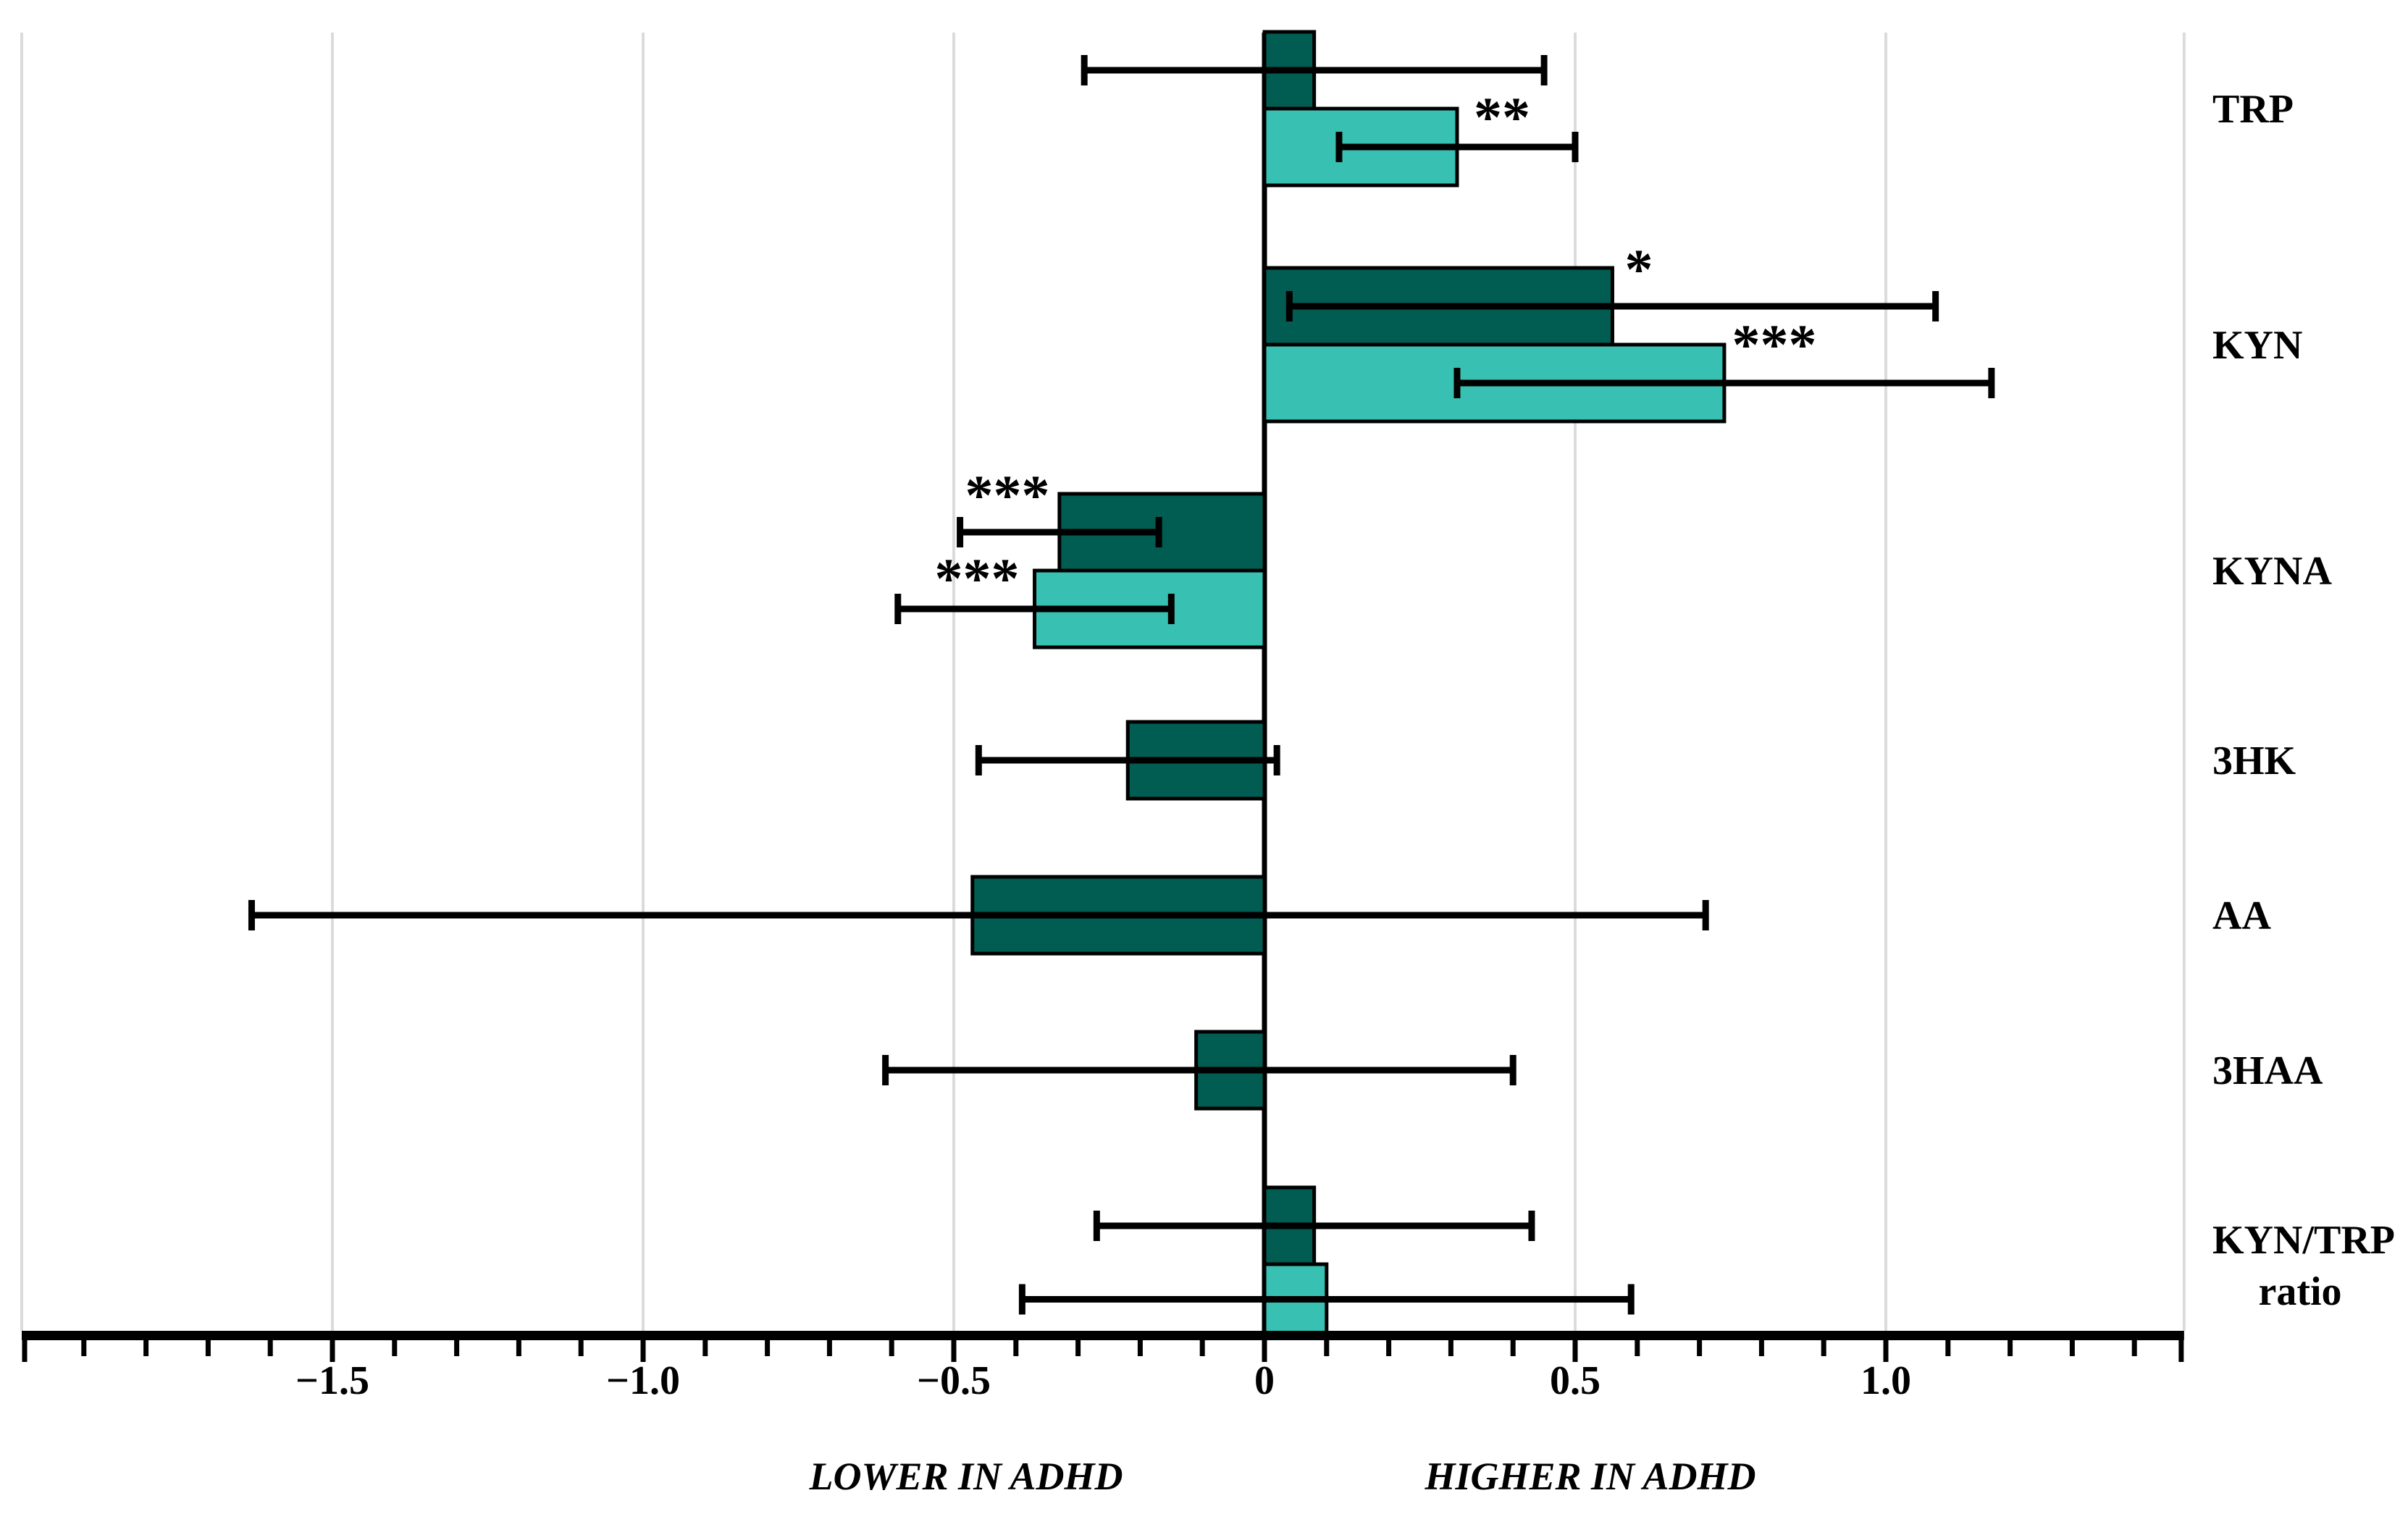  What do you see at coordinates (1590, 1476) in the screenshot?
I see `axis-caption-higher-in-adhd: HIGHER IN ADHD` at bounding box center [1590, 1476].